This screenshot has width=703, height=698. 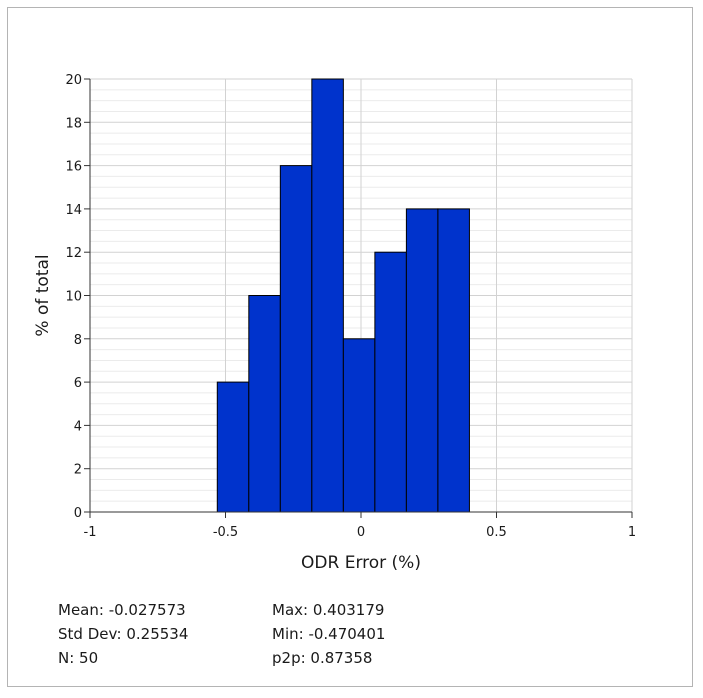 I want to click on y-tick-label: 12, so click(x=73, y=253).